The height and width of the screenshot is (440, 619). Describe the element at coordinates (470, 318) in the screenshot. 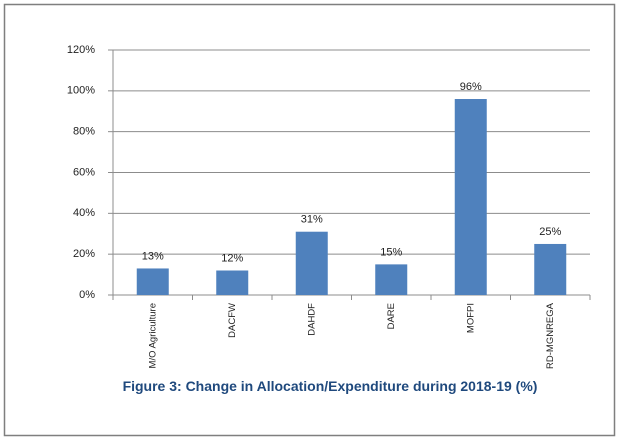

I see `x-tick-label: MOFPI` at that location.